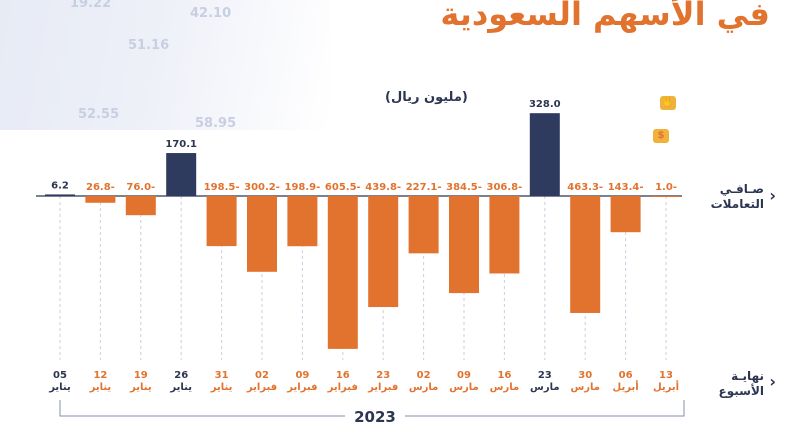 The image size is (792, 446). What do you see at coordinates (211, 13) in the screenshot?
I see `decor-number: 42.10` at bounding box center [211, 13].